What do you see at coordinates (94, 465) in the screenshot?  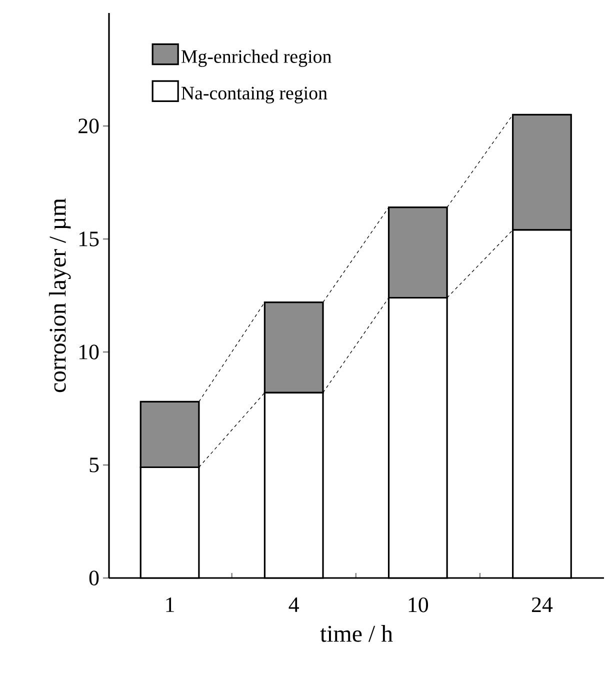 I see `y-tick-label: 5` at bounding box center [94, 465].